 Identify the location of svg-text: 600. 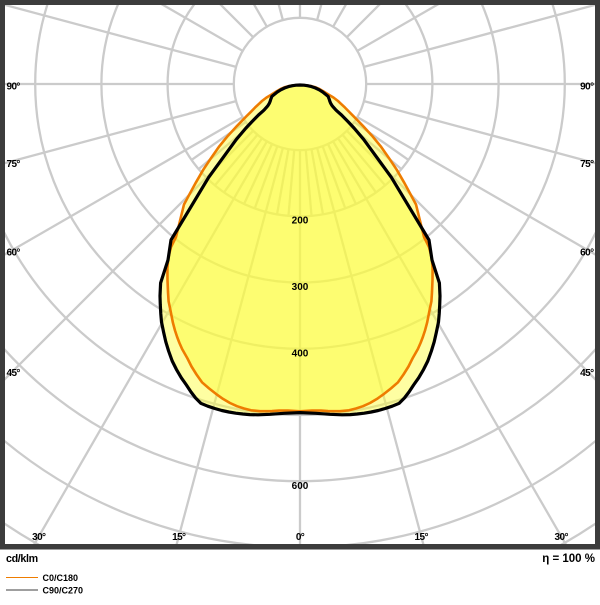
(300, 486).